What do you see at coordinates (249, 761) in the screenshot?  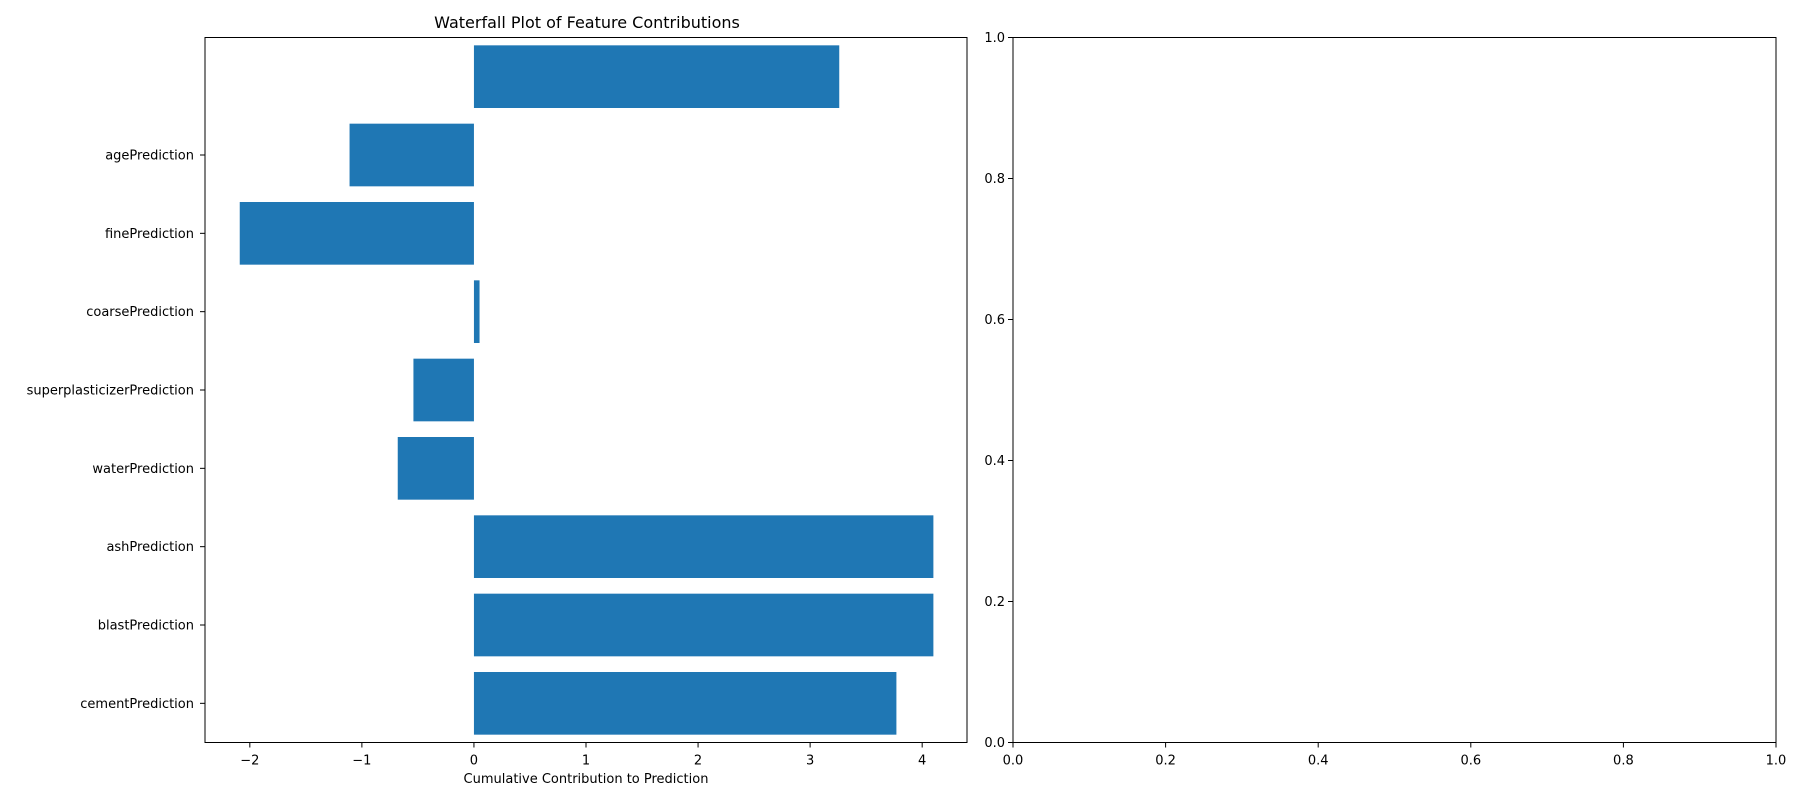 I see `x-tick-label: −2` at bounding box center [249, 761].